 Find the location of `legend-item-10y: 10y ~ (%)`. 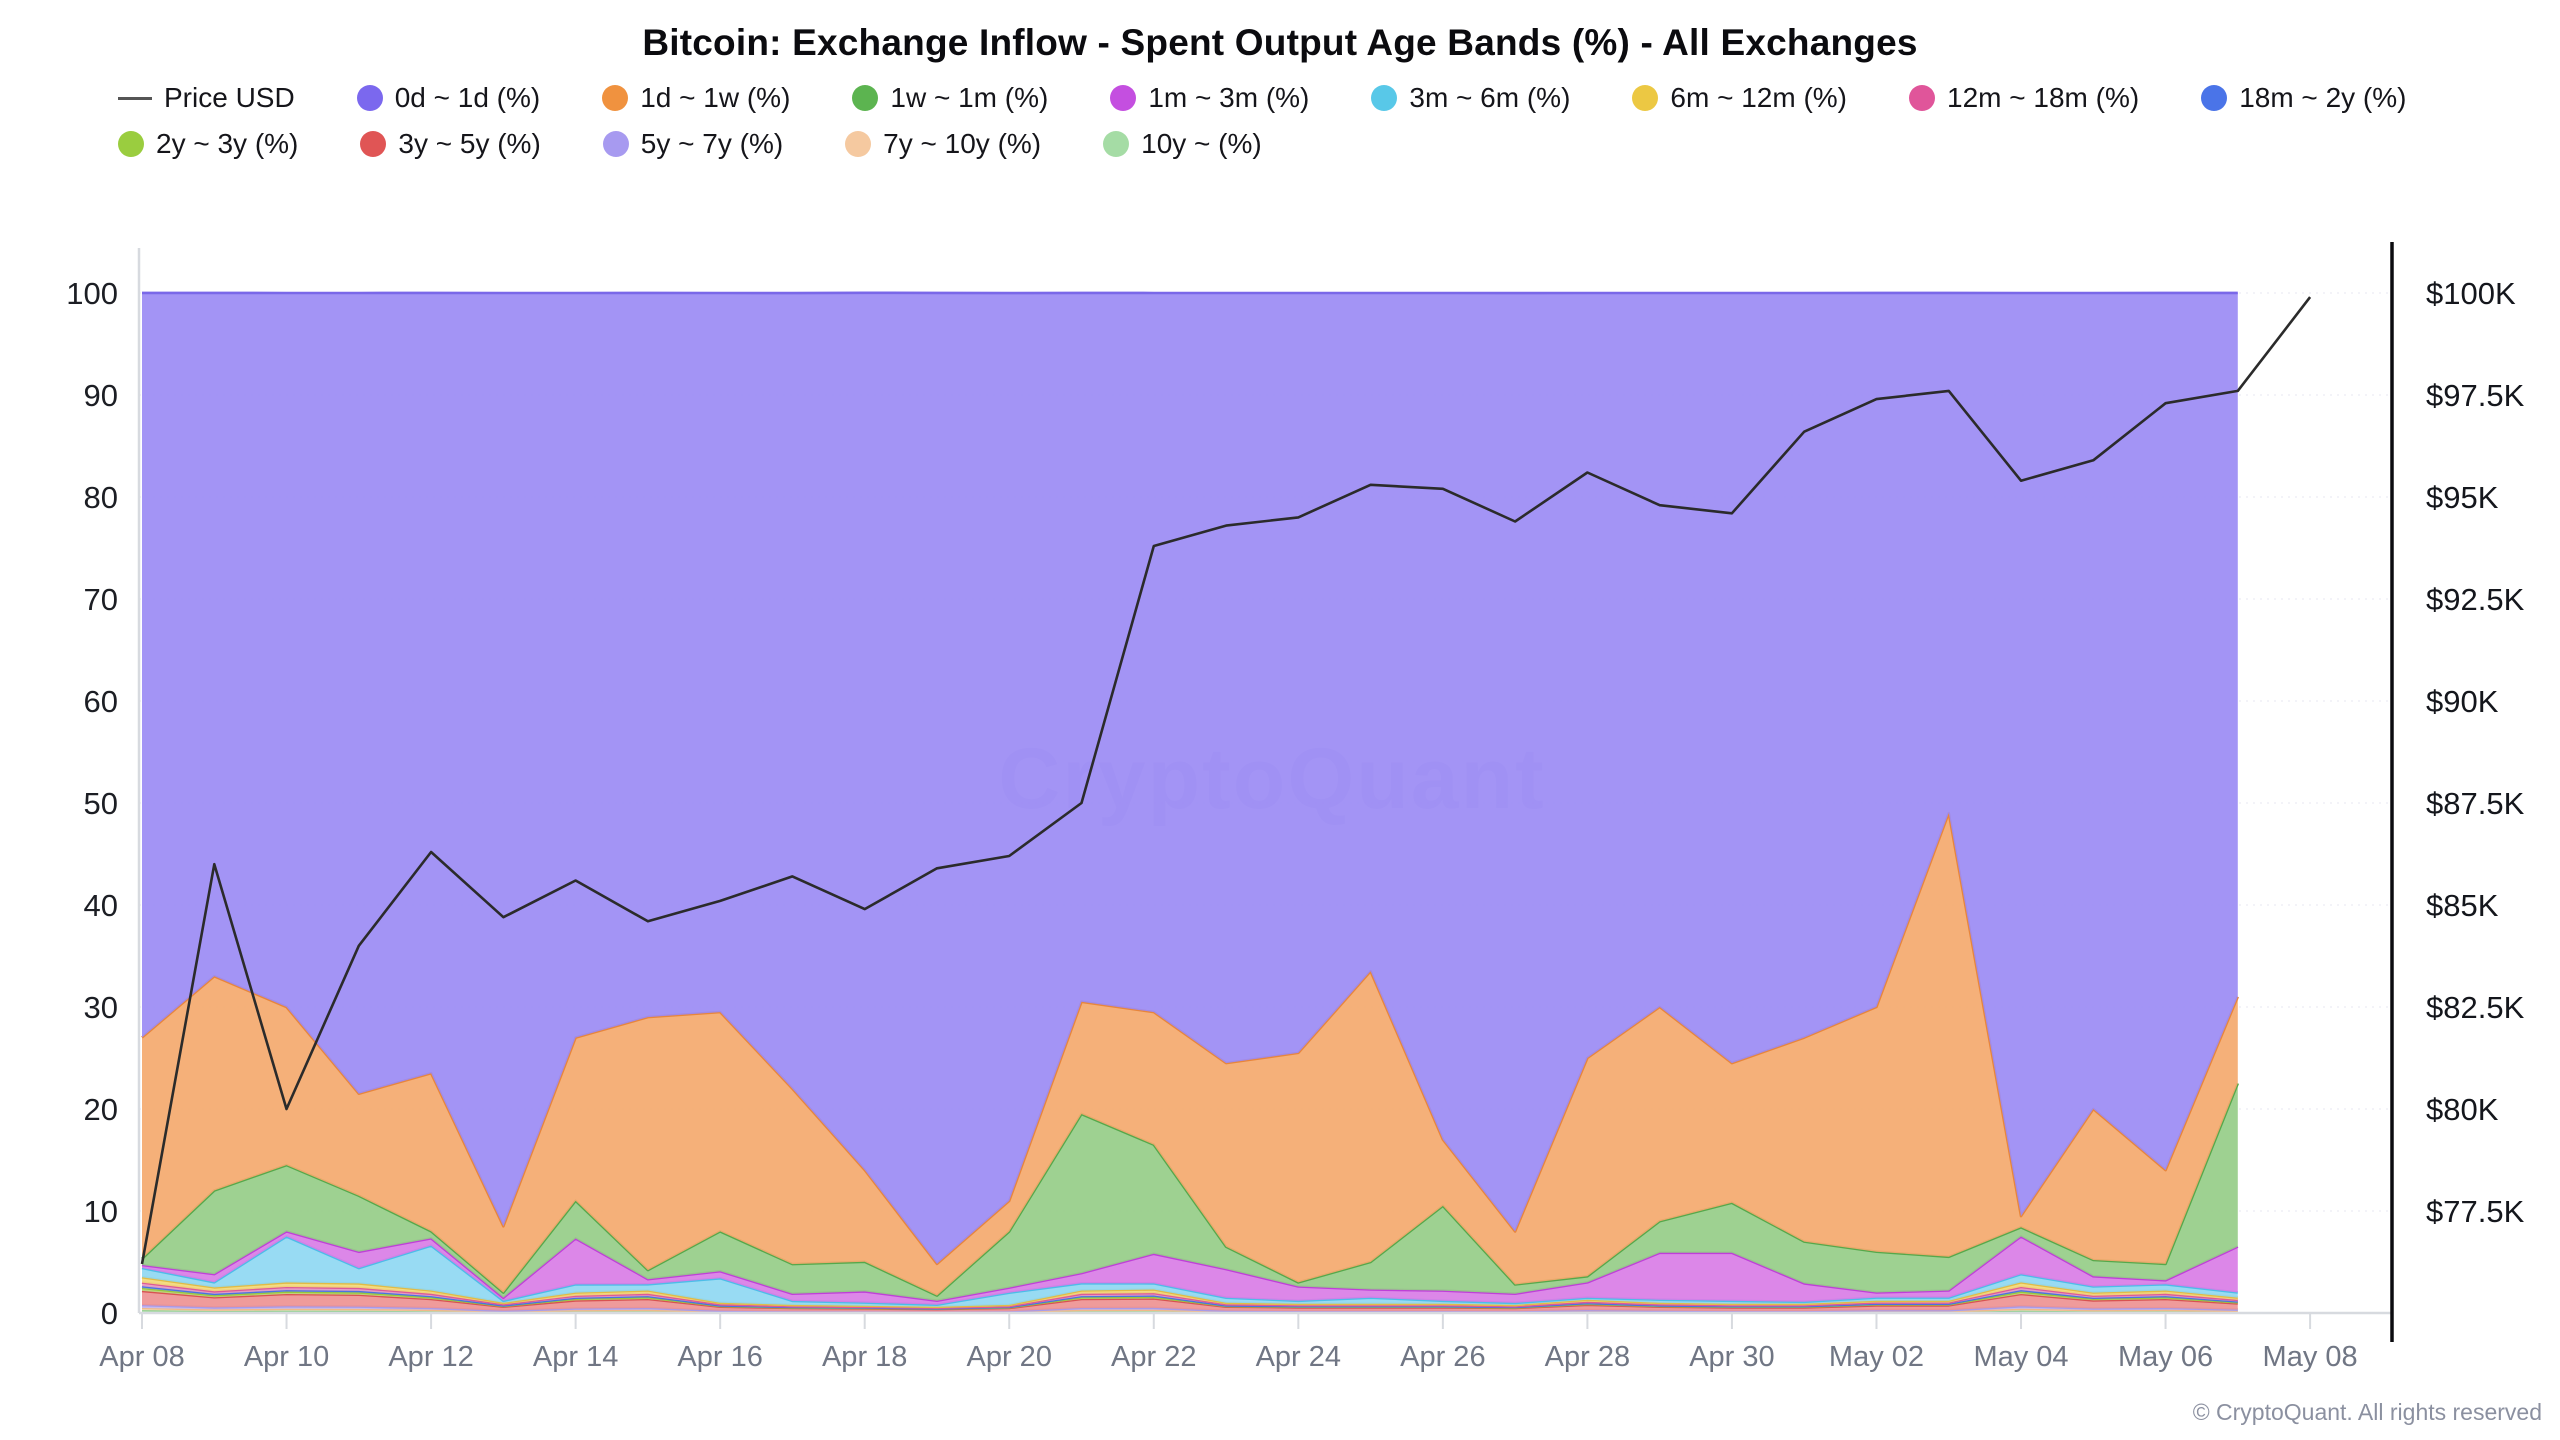

legend-item-10y: 10y ~ (%) is located at coordinates (1182, 144).